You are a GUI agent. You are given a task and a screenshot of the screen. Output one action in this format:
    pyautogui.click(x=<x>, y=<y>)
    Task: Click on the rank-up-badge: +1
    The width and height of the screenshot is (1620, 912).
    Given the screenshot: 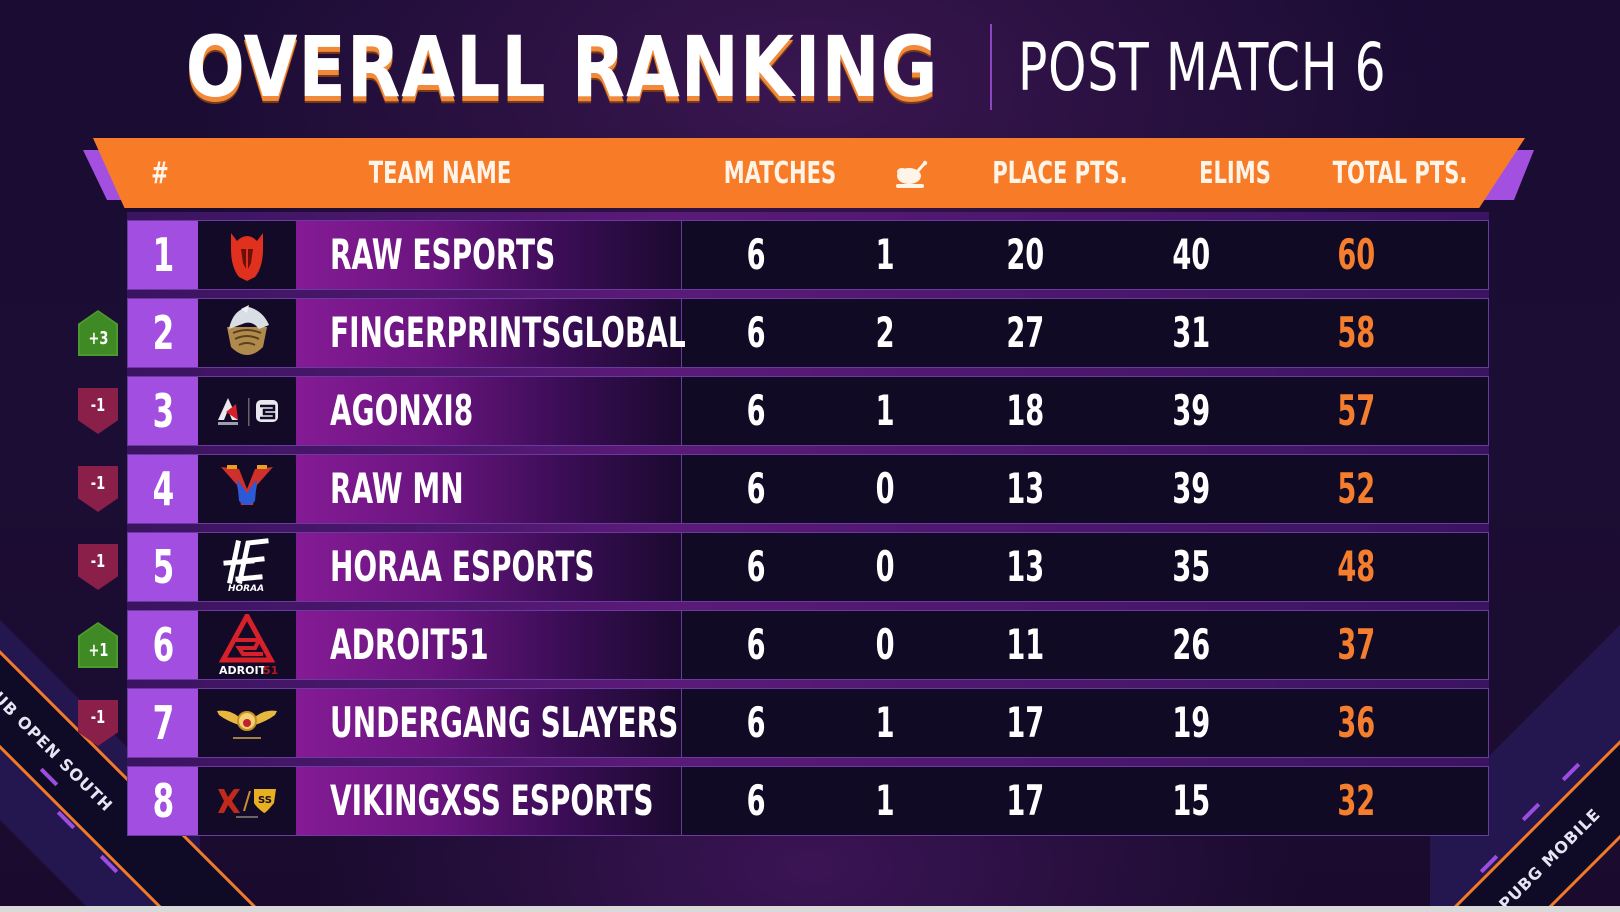 What is the action you would take?
    pyautogui.click(x=98, y=645)
    